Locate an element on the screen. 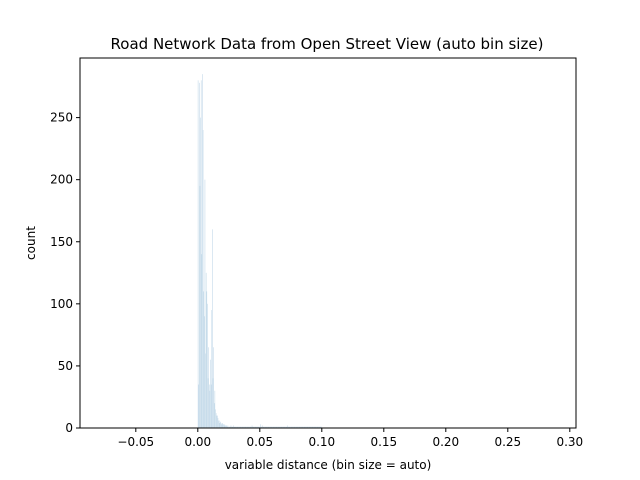 The image size is (640, 480). y-tick-label: 100 is located at coordinates (61, 304).